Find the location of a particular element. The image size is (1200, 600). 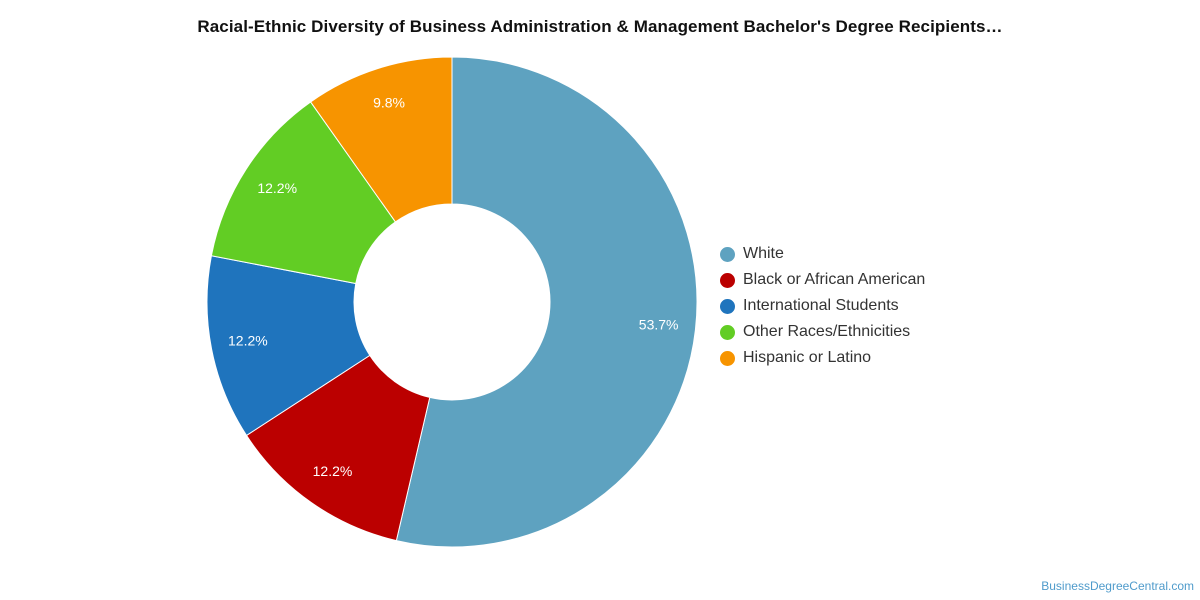

source-credit-link: BusinessDegreeCentral.com is located at coordinates (1117, 586).